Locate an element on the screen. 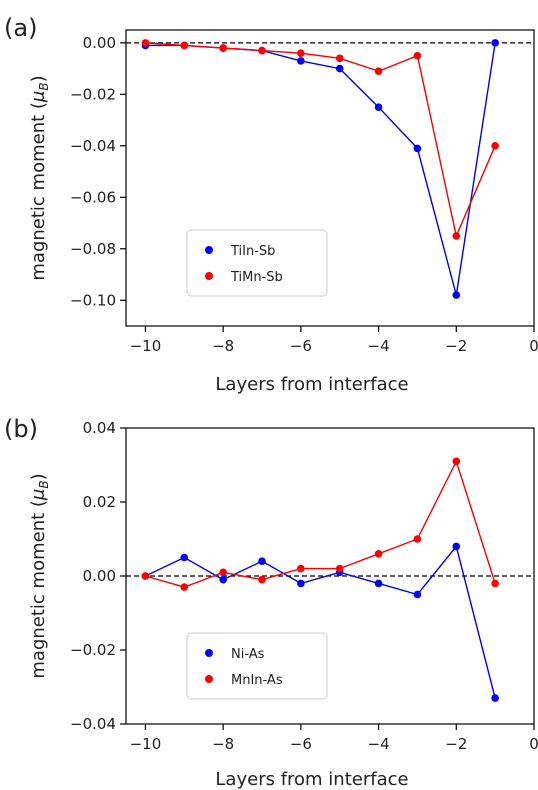 The height and width of the screenshot is (790, 538). legend: TiIn-Sb TiMn-Sb is located at coordinates (257, 263).